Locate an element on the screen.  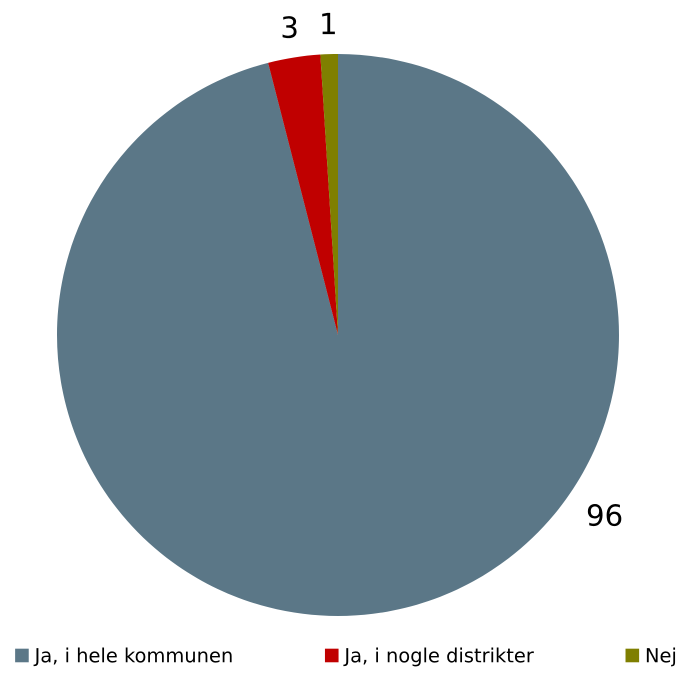
data-label: 3 is located at coordinates (289, 27).